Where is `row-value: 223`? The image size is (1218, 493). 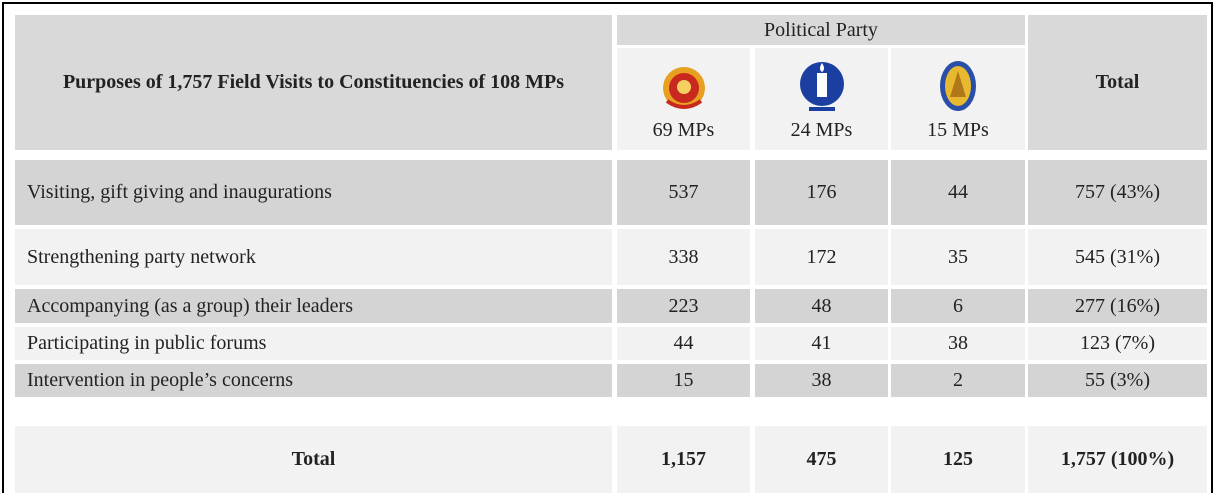
row-value: 223 is located at coordinates (683, 306).